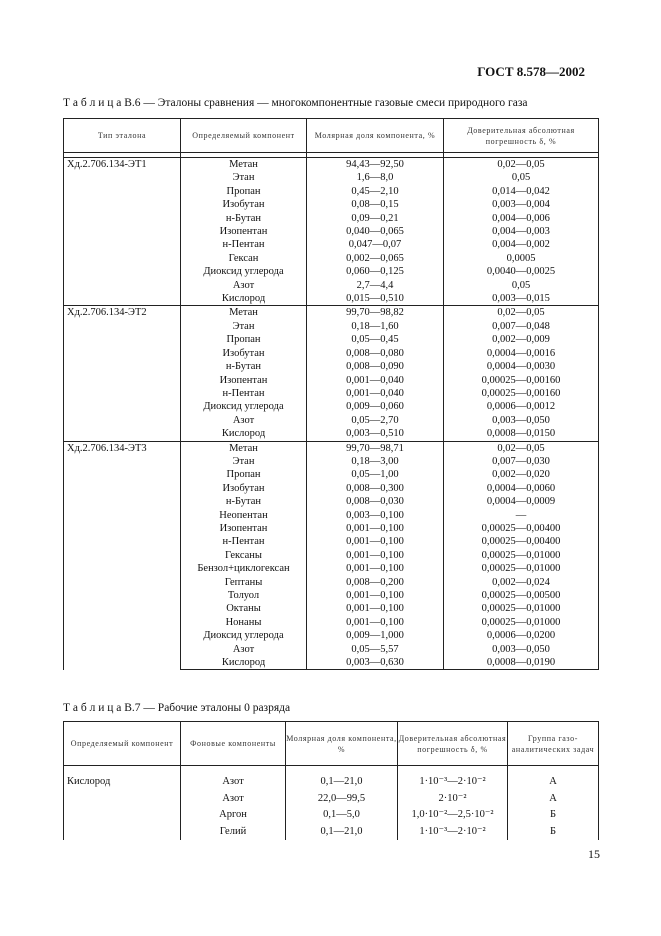 This screenshot has height=936, width=661. What do you see at coordinates (243, 434) in the screenshot?
I see `table-cell: Кислород` at bounding box center [243, 434].